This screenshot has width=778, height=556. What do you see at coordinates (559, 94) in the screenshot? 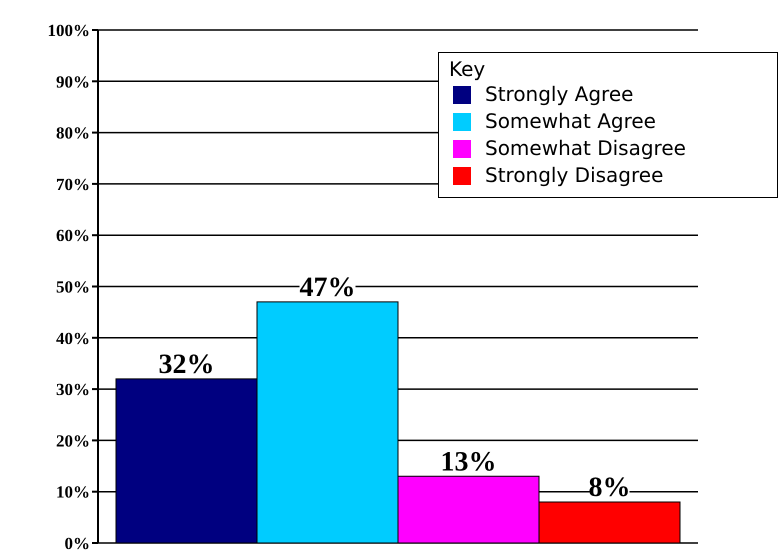
I see `legend-label: Strongly Agree` at bounding box center [559, 94].